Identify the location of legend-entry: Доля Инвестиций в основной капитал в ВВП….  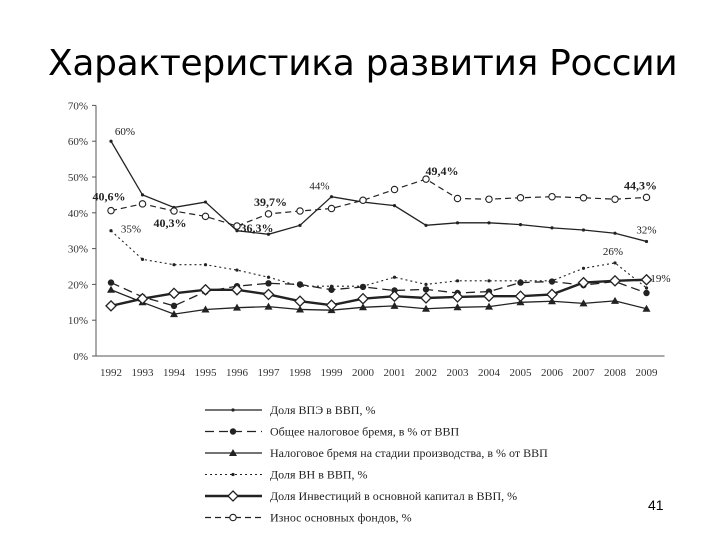
(361, 496).